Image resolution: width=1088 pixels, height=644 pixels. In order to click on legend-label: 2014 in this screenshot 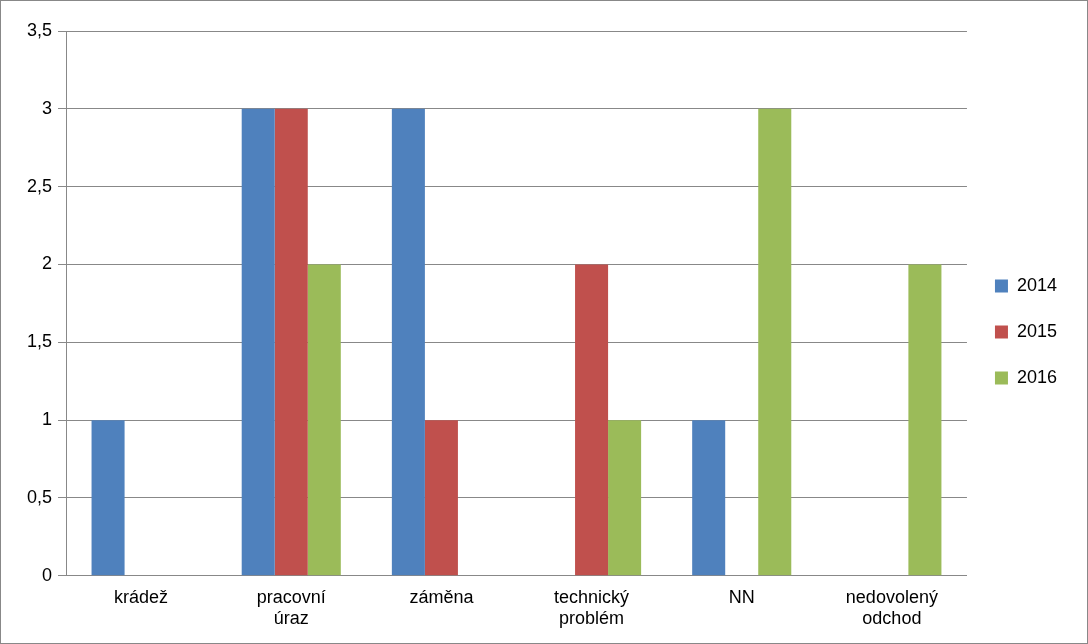, I will do `click(1036, 284)`.